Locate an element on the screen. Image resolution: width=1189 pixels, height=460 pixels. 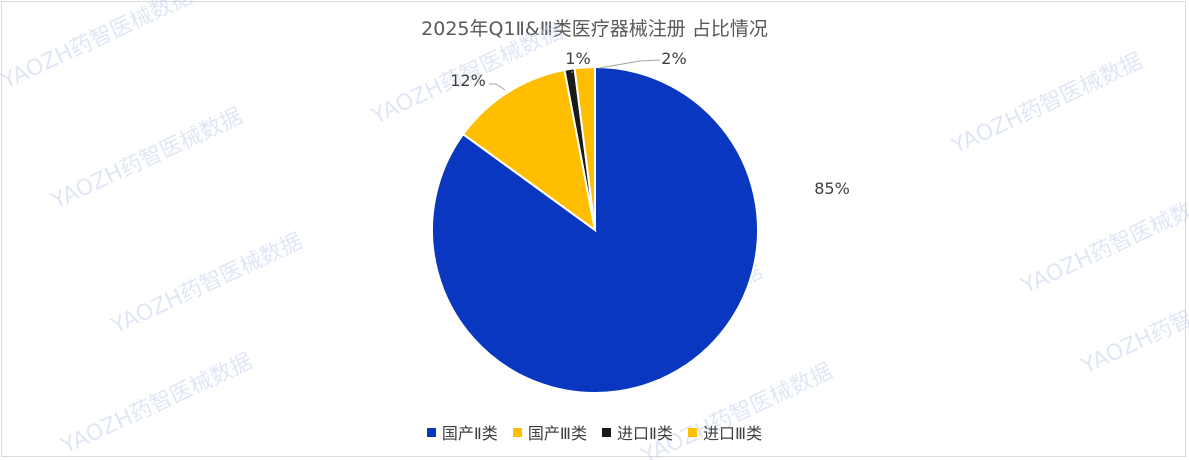
legend-item-imported-class3: 进口Ⅲ类 is located at coordinates (725, 432).